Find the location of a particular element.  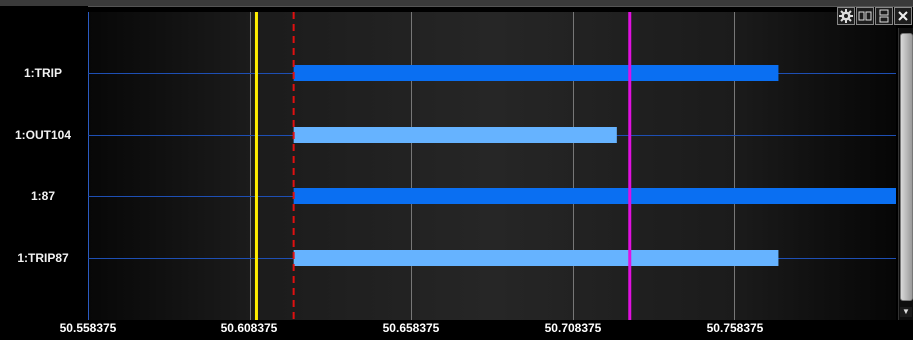

top-border is located at coordinates (456, 3).